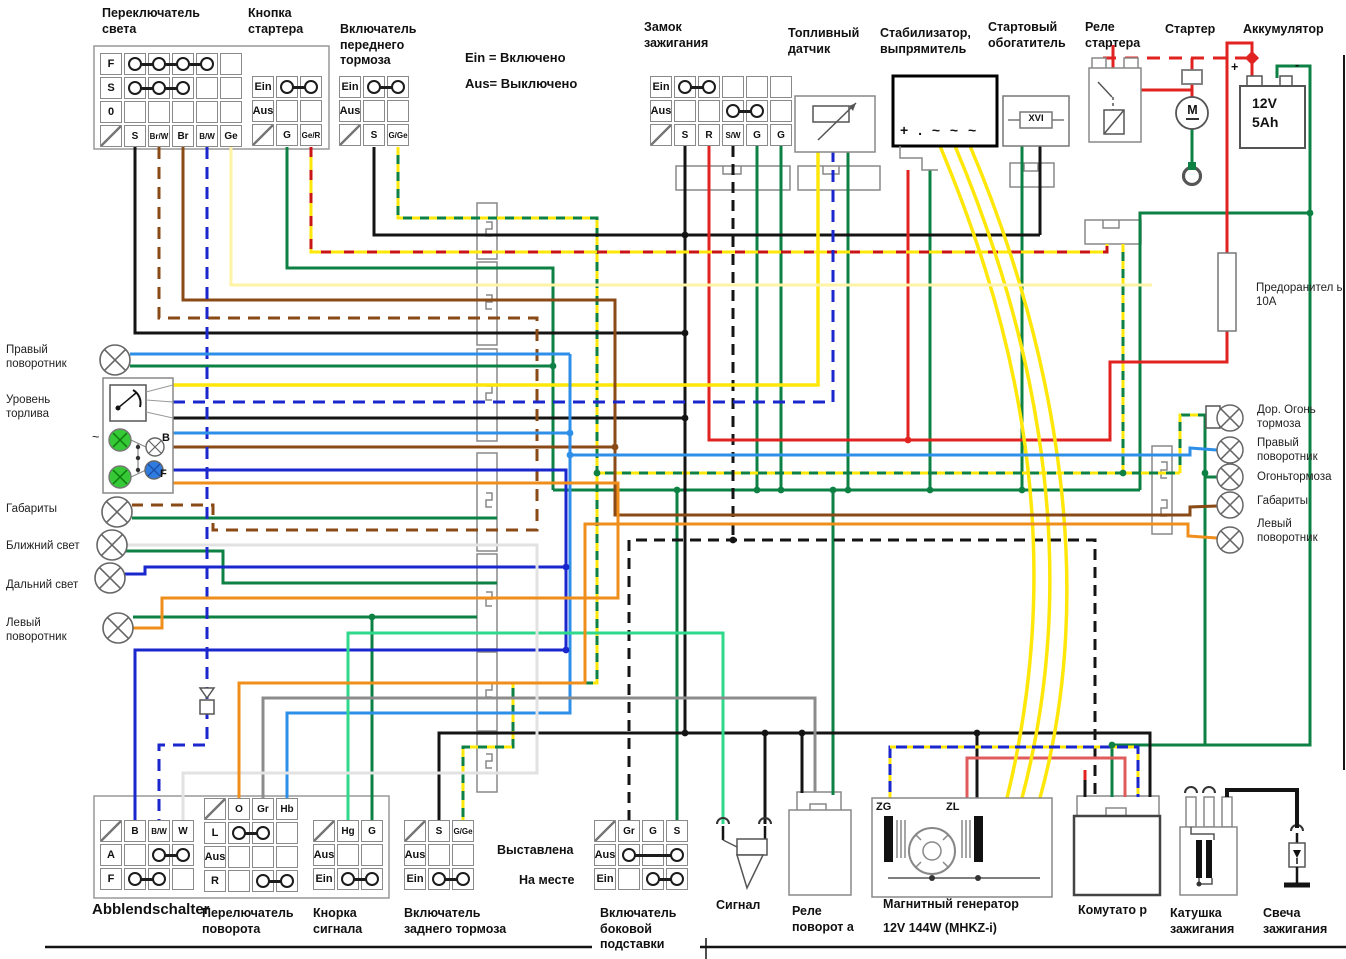  I want to click on legend-ein: Ein = Включено, so click(515, 57).